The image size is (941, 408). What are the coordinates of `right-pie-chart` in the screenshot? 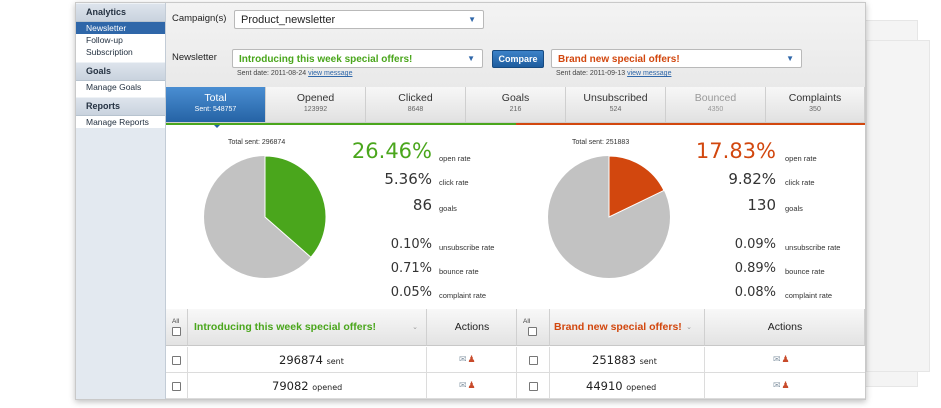 It's located at (609, 216).